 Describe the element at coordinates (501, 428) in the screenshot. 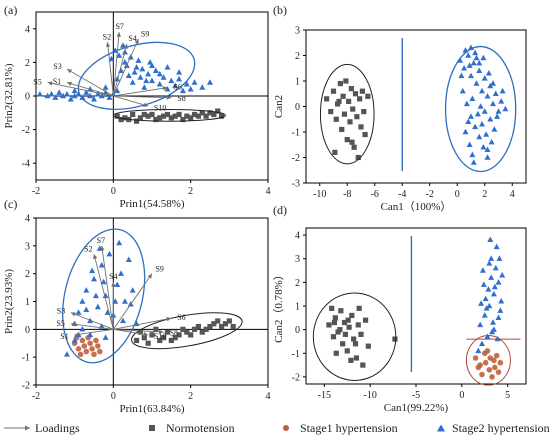

I see `legend-stage2-label: Stage2 hypertension` at that location.